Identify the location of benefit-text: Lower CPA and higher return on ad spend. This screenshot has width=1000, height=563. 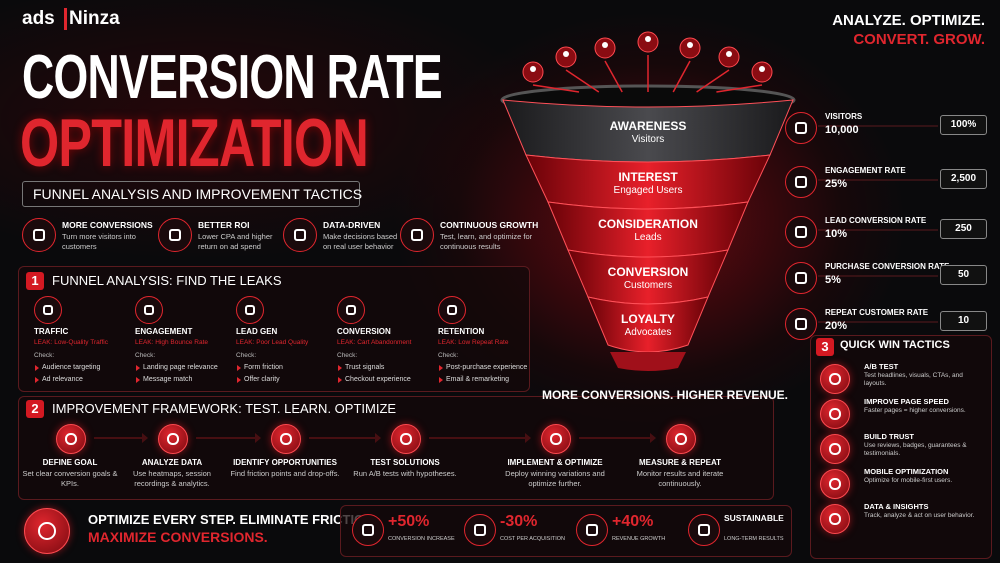
(235, 241).